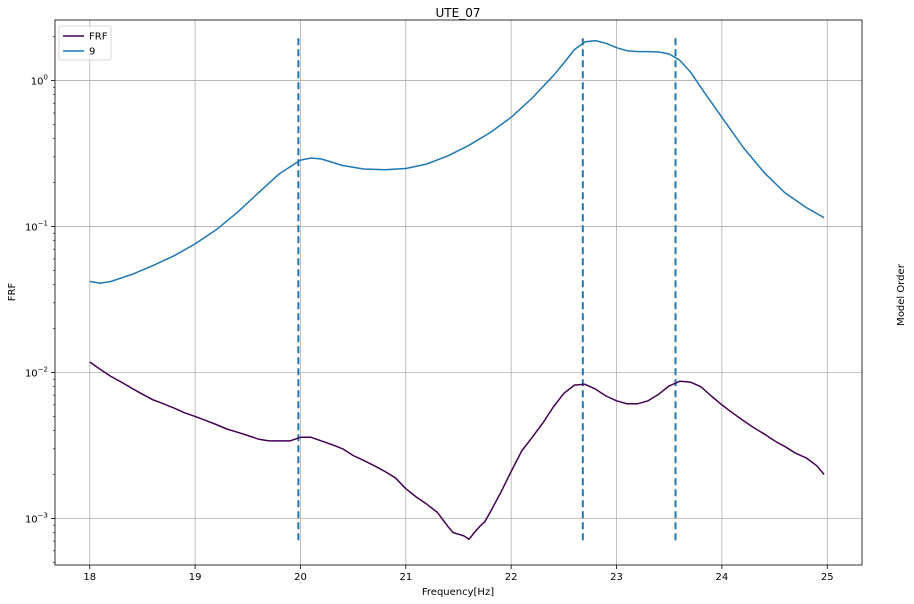 The width and height of the screenshot is (914, 604). Describe the element at coordinates (92, 52) in the screenshot. I see `legend-label-9: 9` at that location.